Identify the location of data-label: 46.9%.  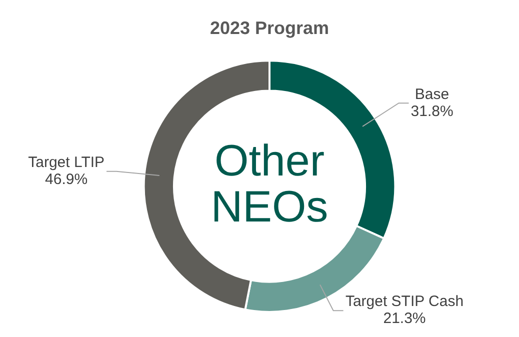
(66, 179).